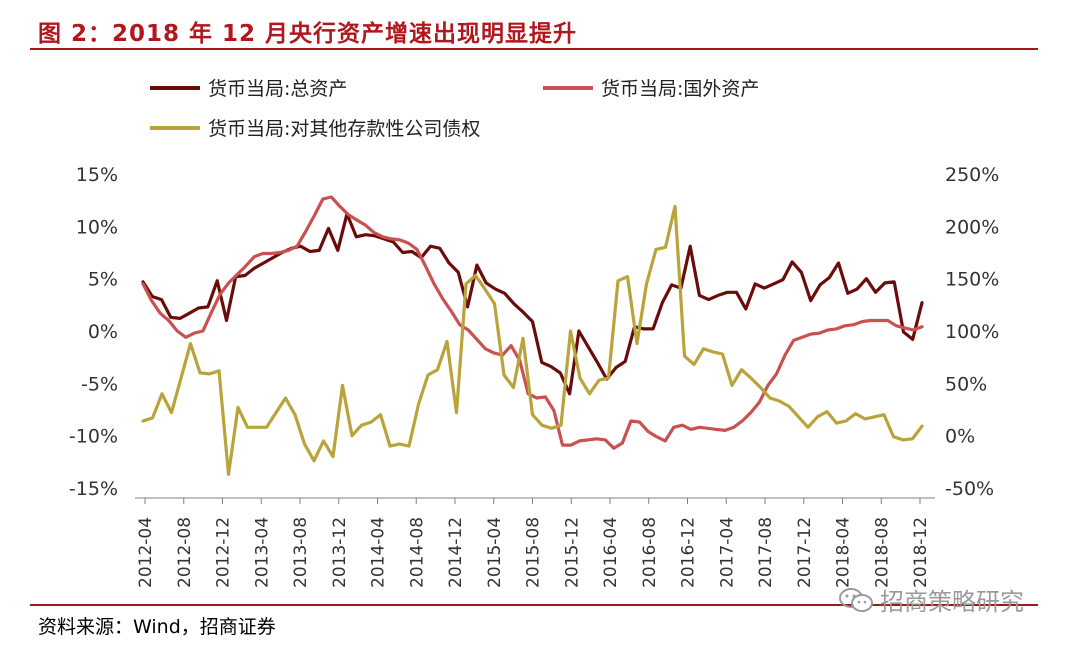 Image resolution: width=1080 pixels, height=648 pixels. What do you see at coordinates (960, 437) in the screenshot?
I see `y-right-tick-label: 0%` at bounding box center [960, 437].